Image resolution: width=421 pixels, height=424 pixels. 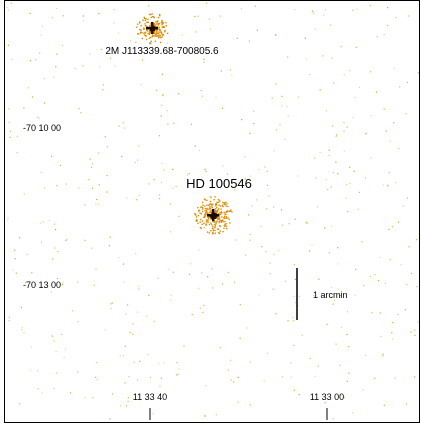 I want to click on source-core, so click(x=152, y=28).